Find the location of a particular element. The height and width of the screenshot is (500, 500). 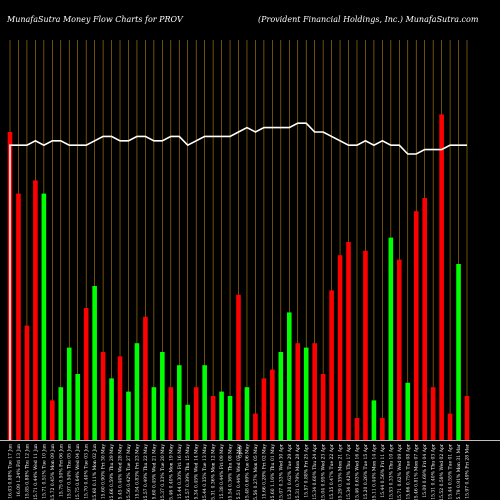

x-tick-label: 15.34 0.45% Wed 14 May is located at coordinates (197, 472).